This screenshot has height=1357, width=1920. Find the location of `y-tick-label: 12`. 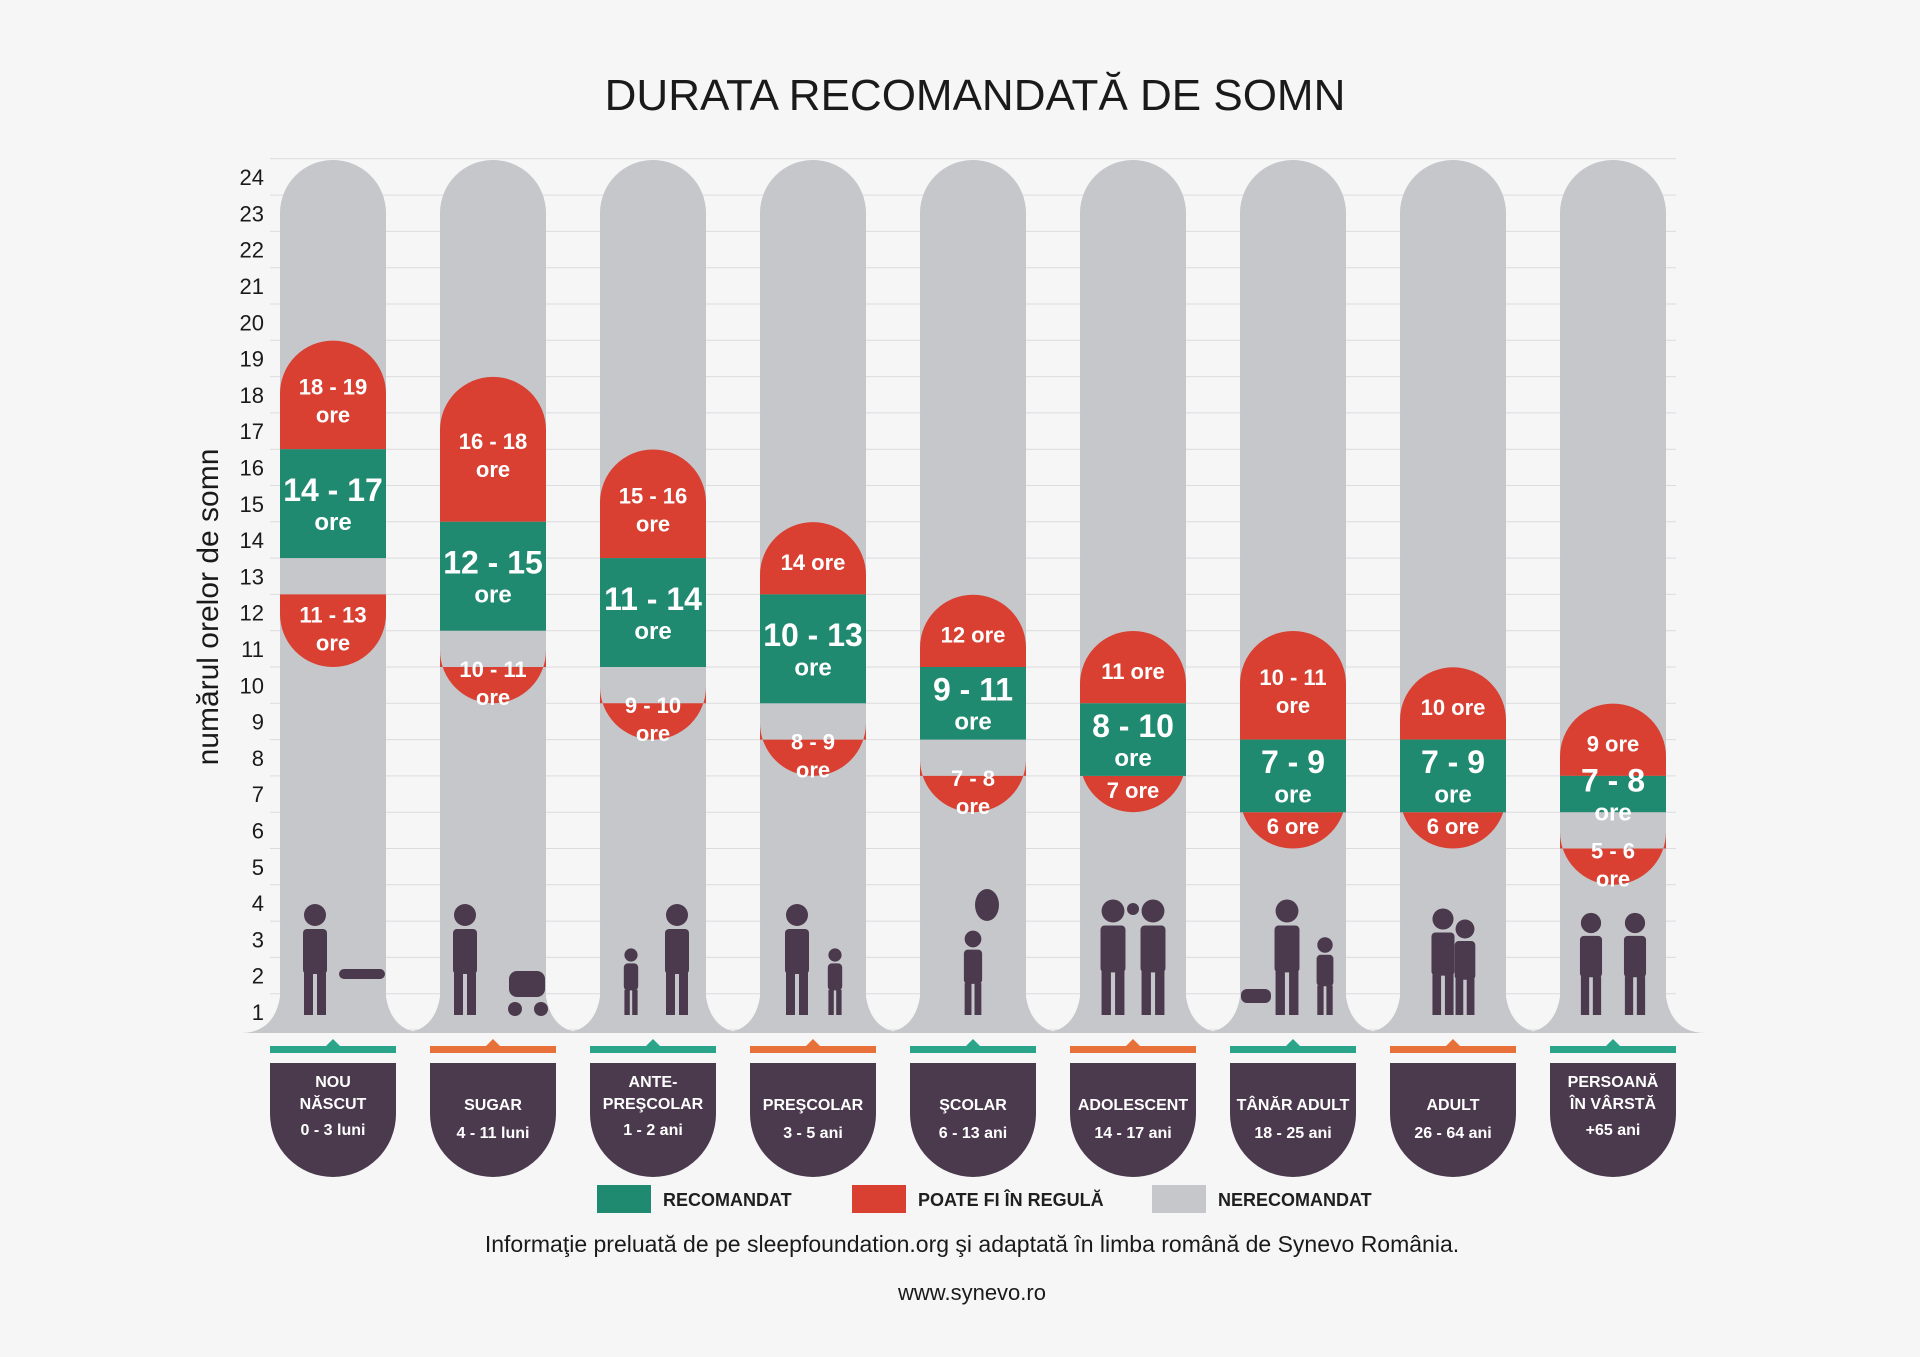

y-tick-label: 12 is located at coordinates (252, 613).